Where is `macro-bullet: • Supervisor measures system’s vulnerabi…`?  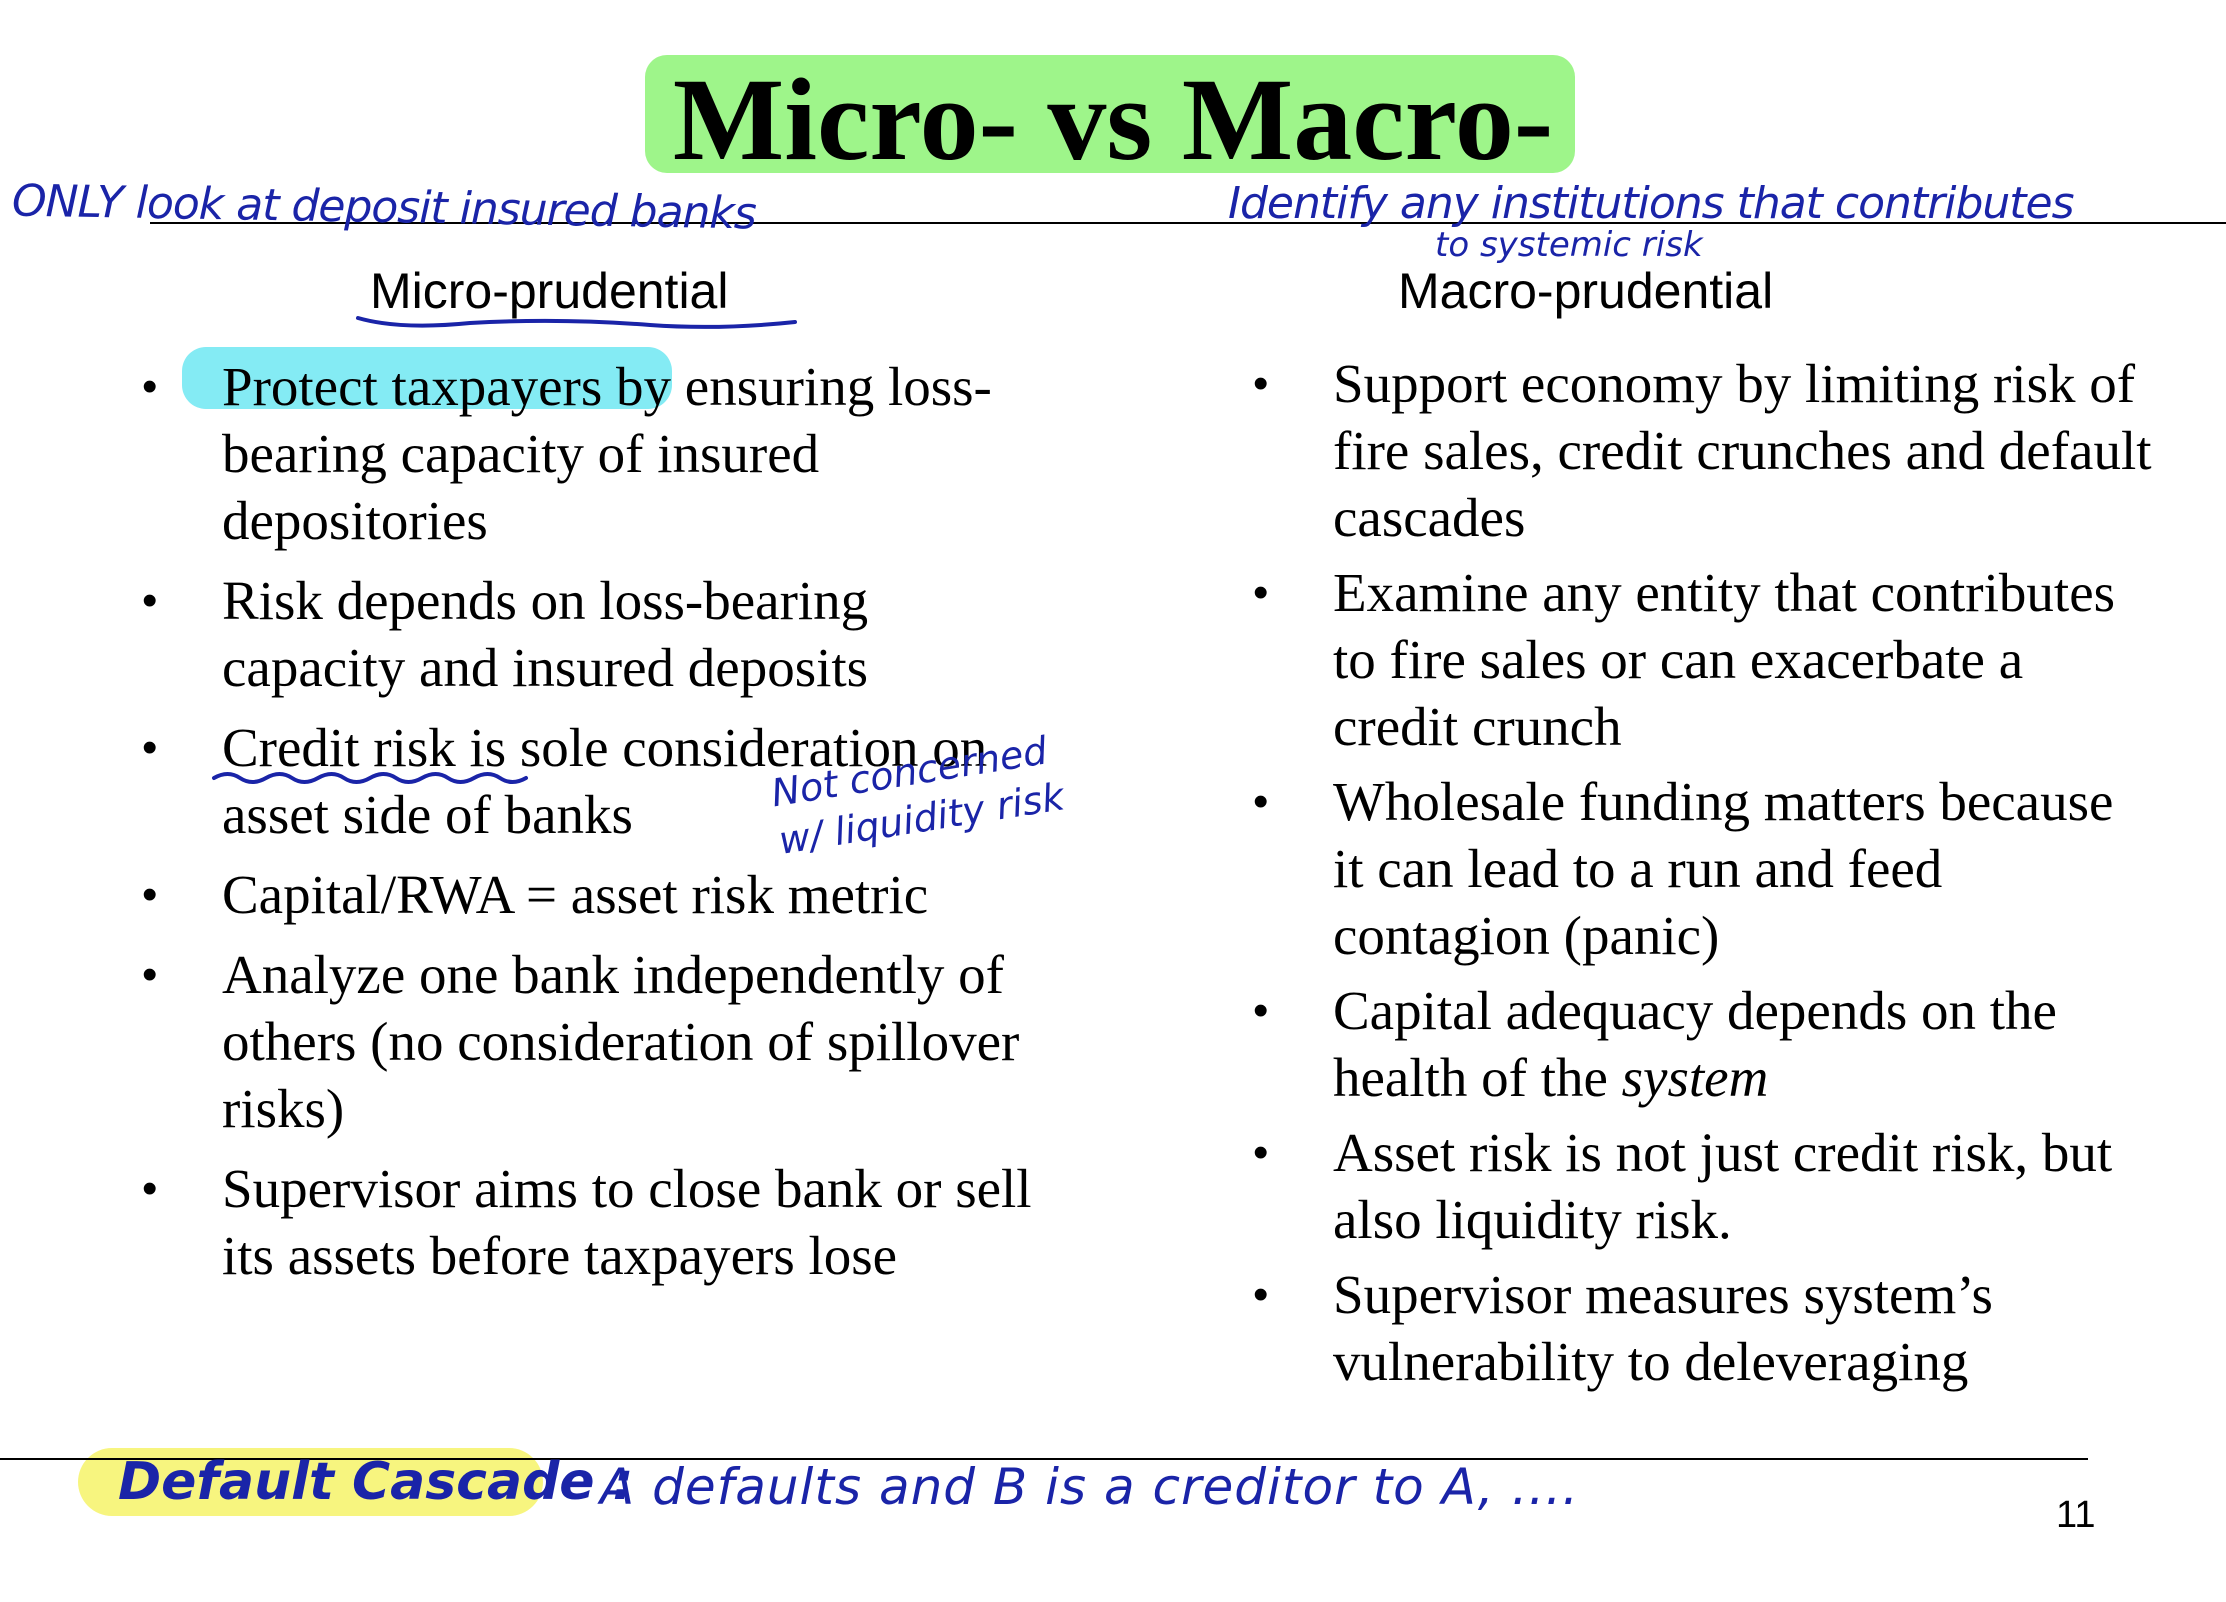 macro-bullet: • Supervisor measures system’s vulnerabi… is located at coordinates (1703, 1328).